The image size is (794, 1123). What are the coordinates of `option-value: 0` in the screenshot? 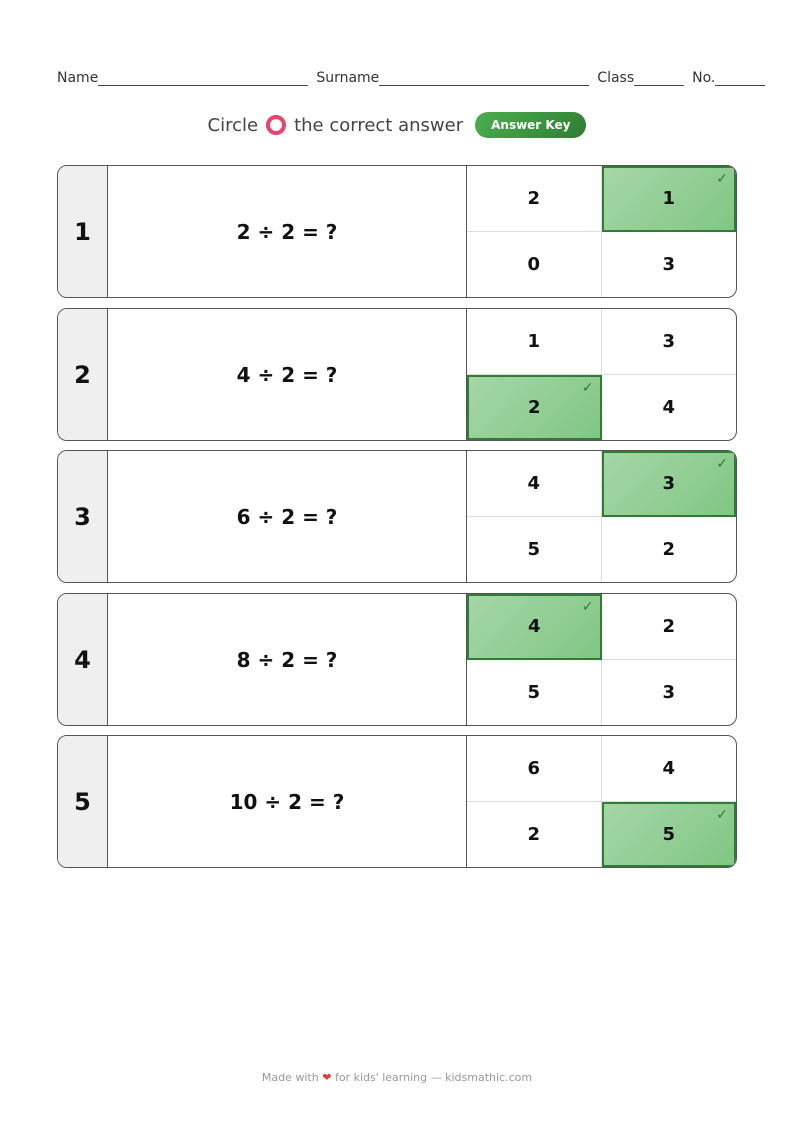 It's located at (534, 264).